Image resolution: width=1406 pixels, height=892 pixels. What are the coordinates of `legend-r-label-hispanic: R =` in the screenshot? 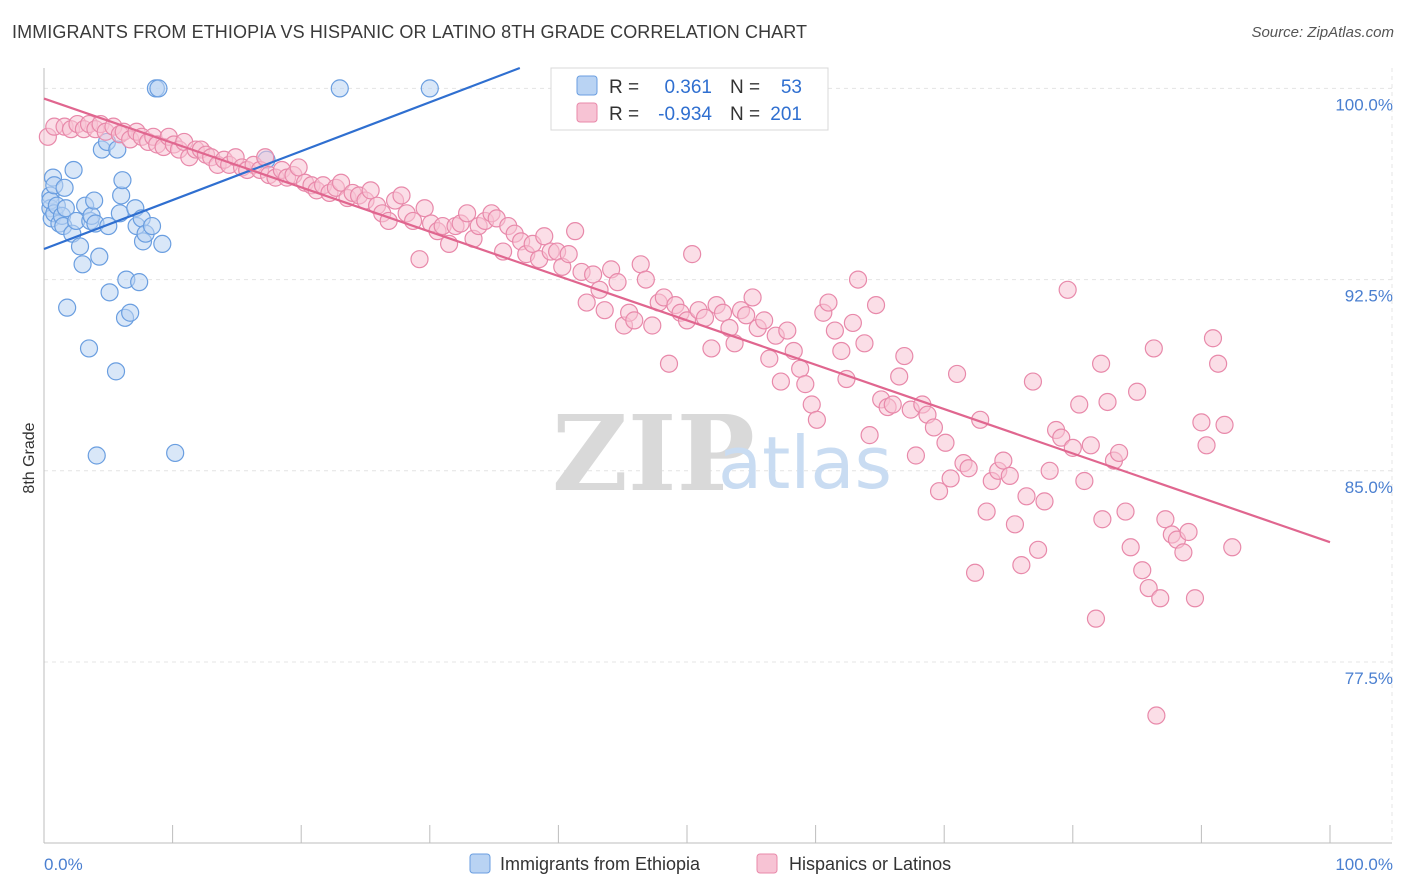 It's located at (624, 114).